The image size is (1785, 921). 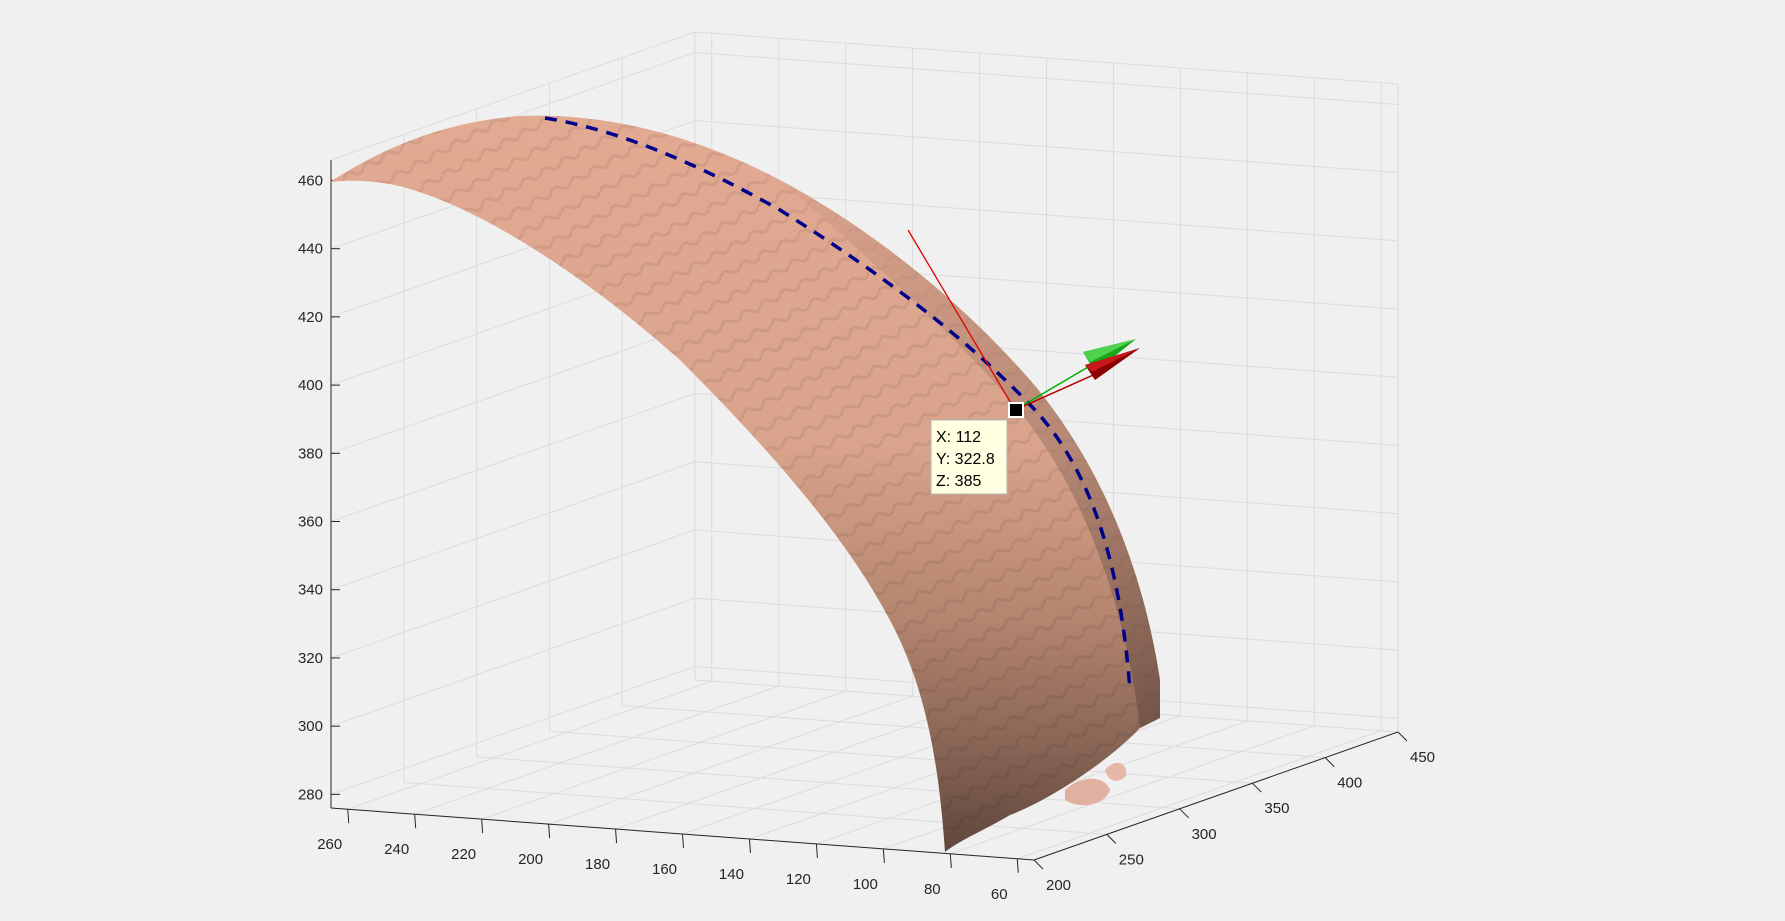 What do you see at coordinates (1087, 792) in the screenshot?
I see `surface-bump` at bounding box center [1087, 792].